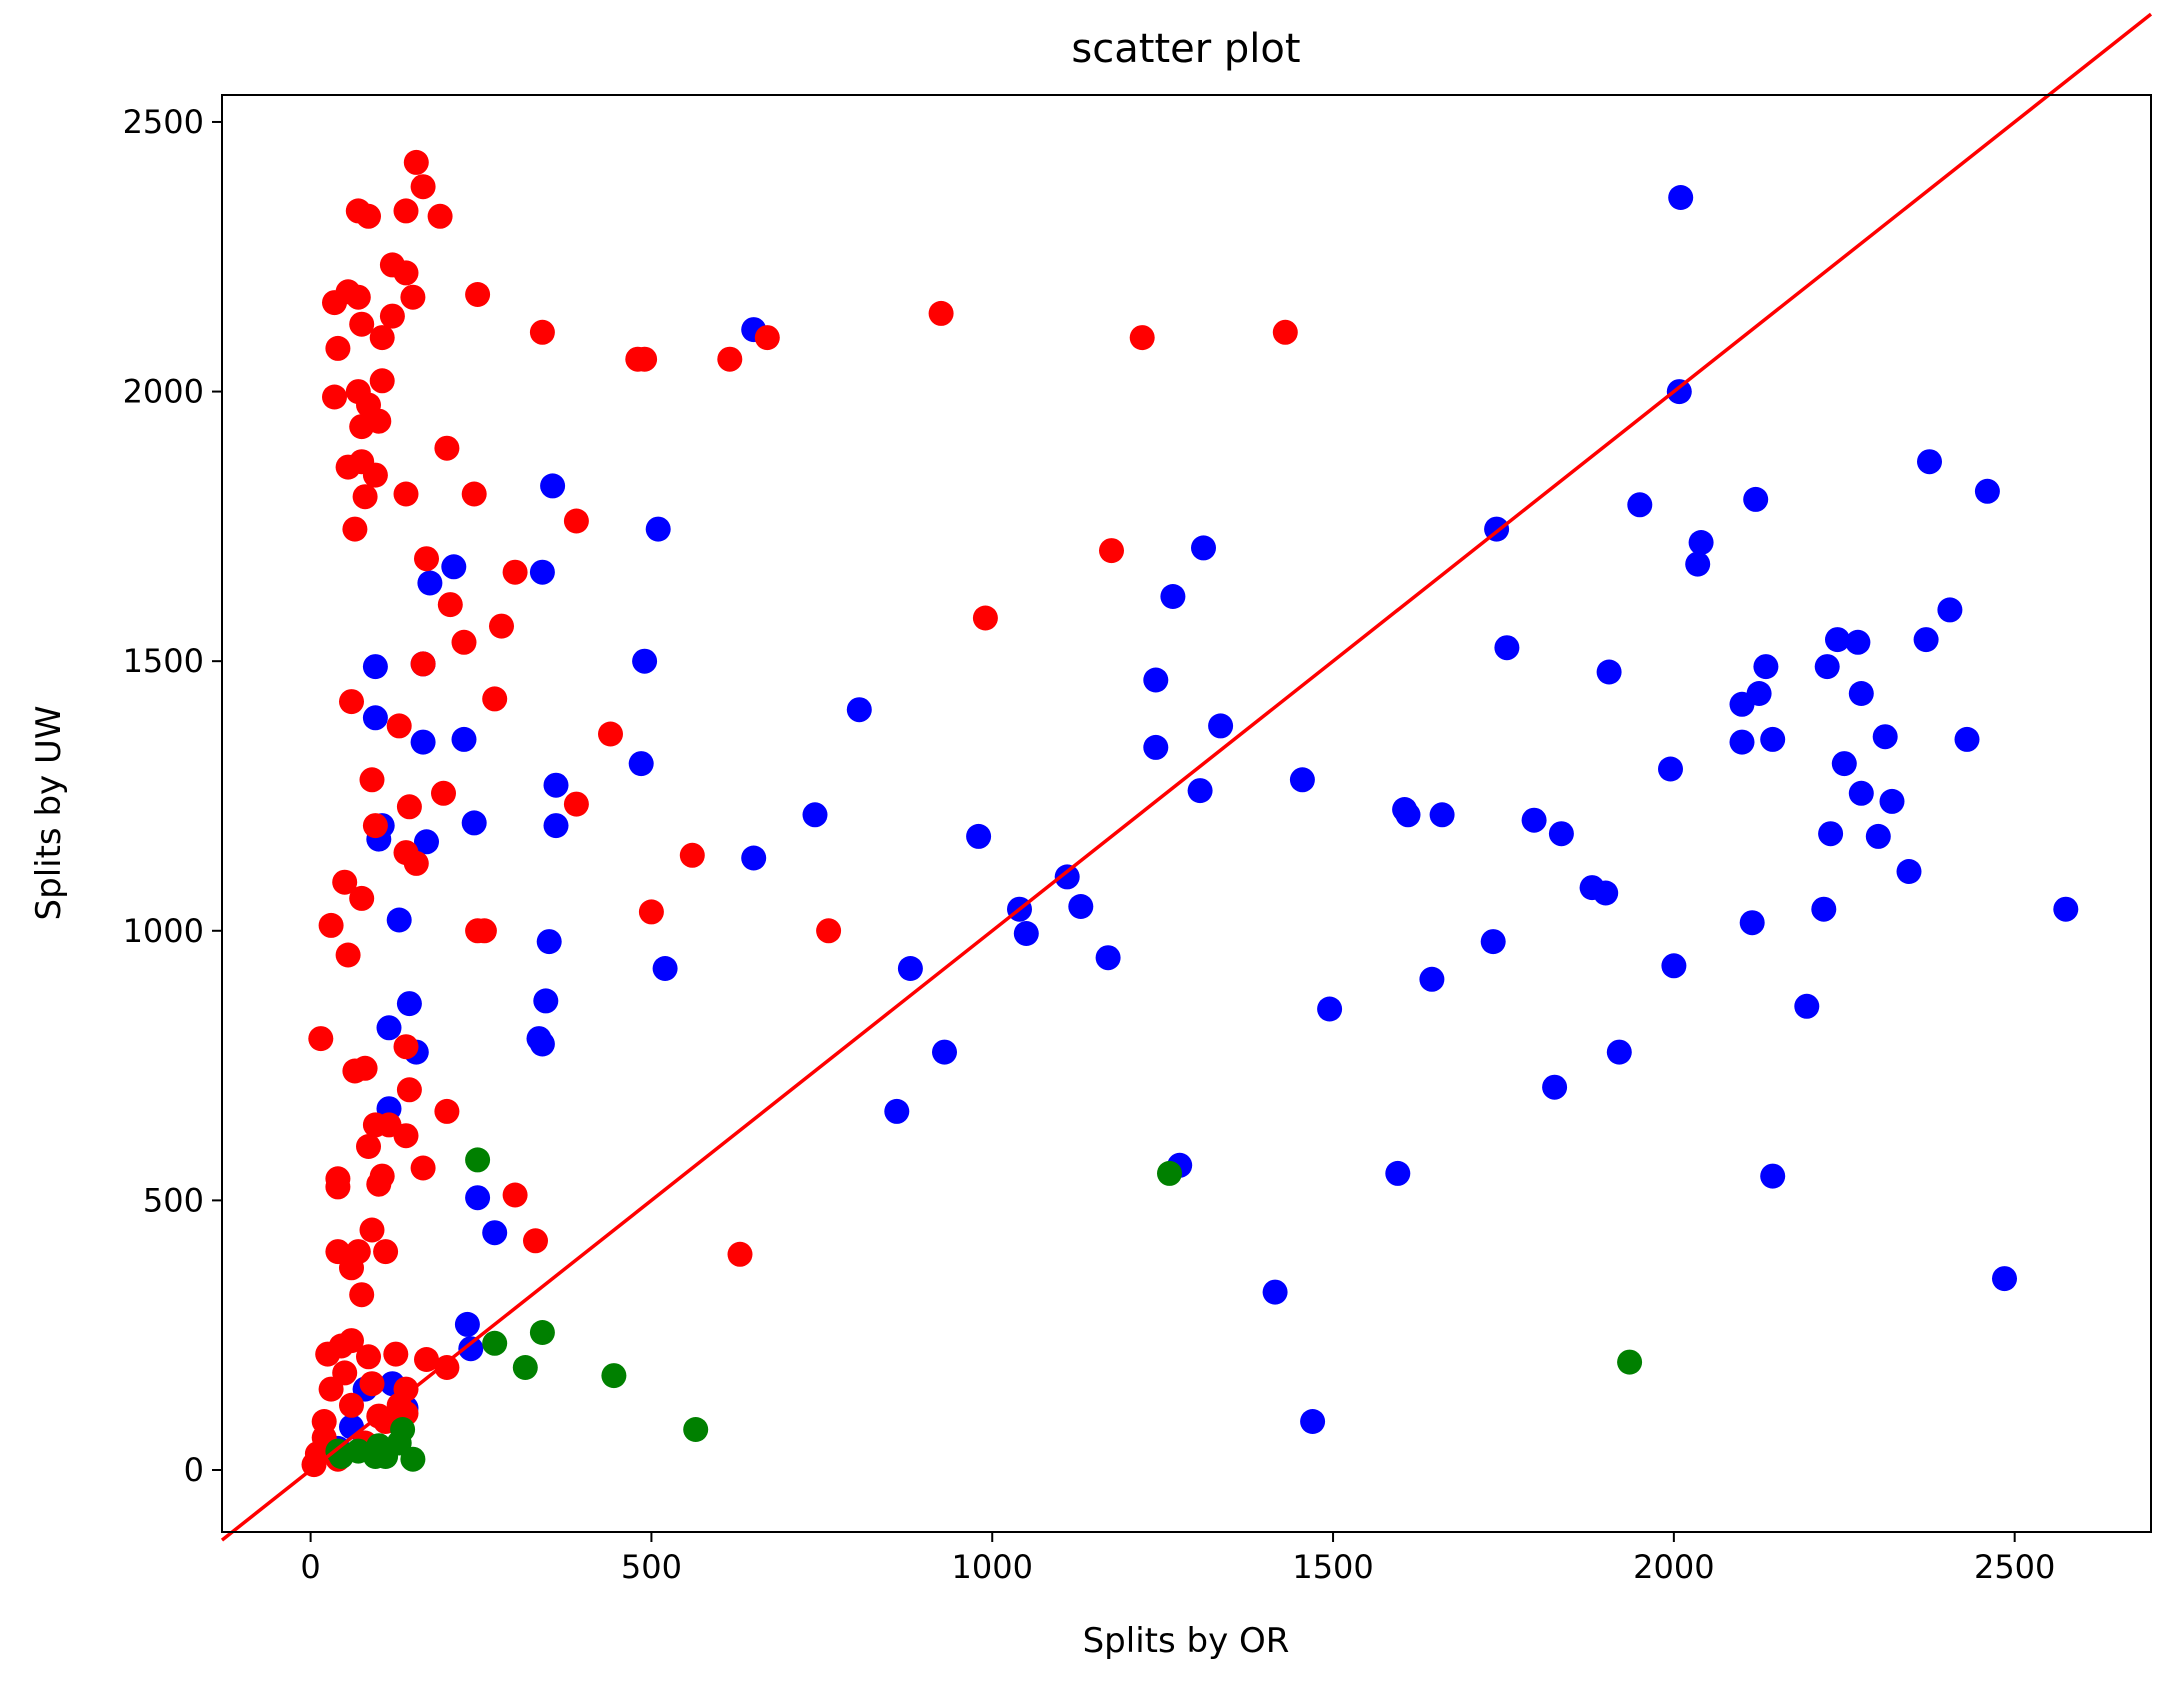 The width and height of the screenshot is (2171, 1688). Describe the element at coordinates (163, 661) in the screenshot. I see `y-tick-label: 1500` at that location.